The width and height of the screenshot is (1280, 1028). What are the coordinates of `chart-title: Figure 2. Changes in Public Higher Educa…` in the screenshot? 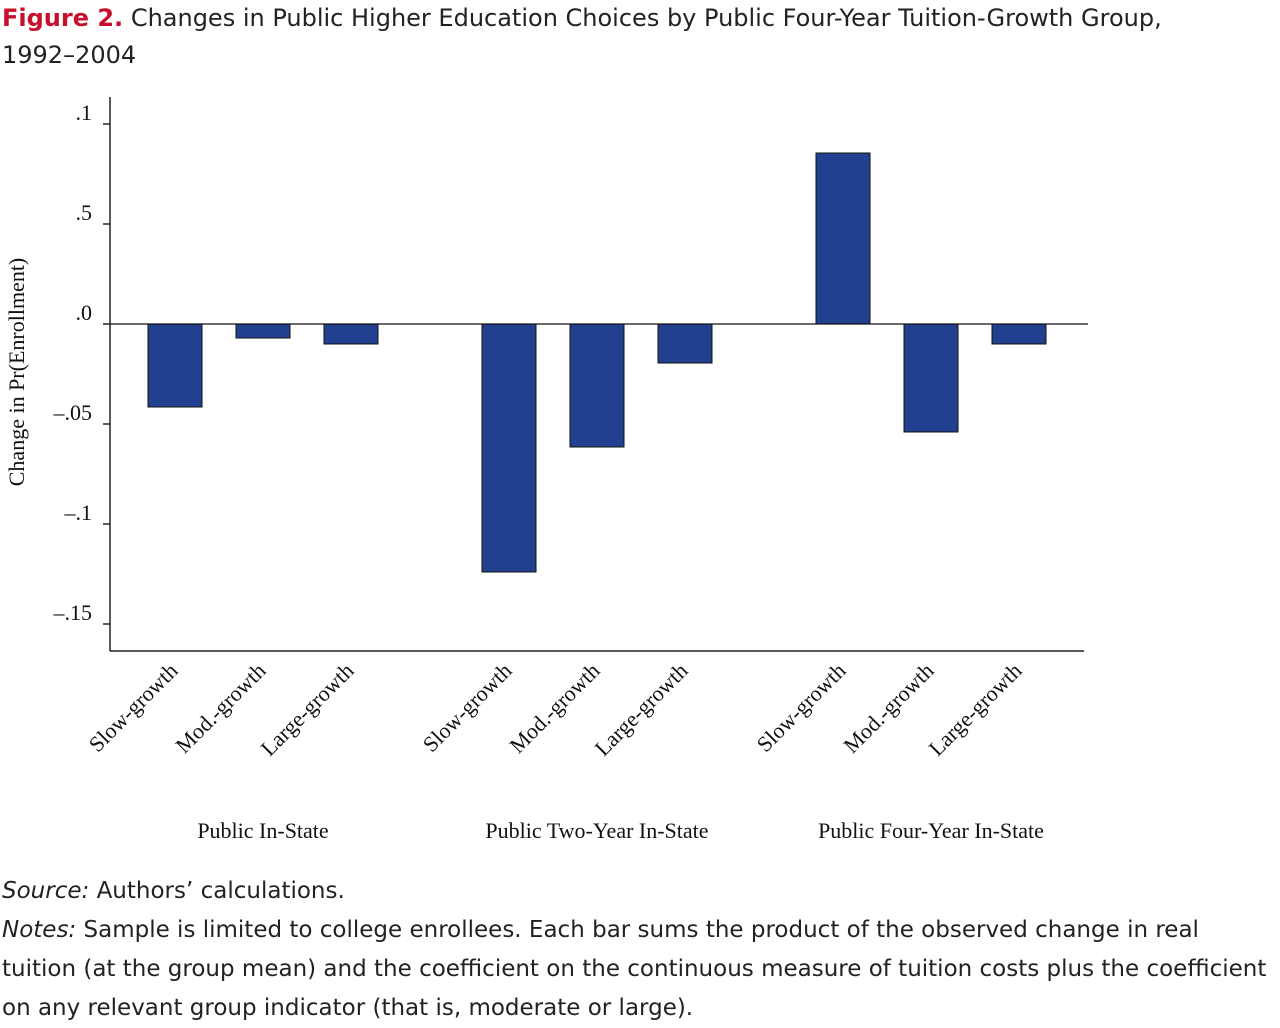 It's located at (622, 37).